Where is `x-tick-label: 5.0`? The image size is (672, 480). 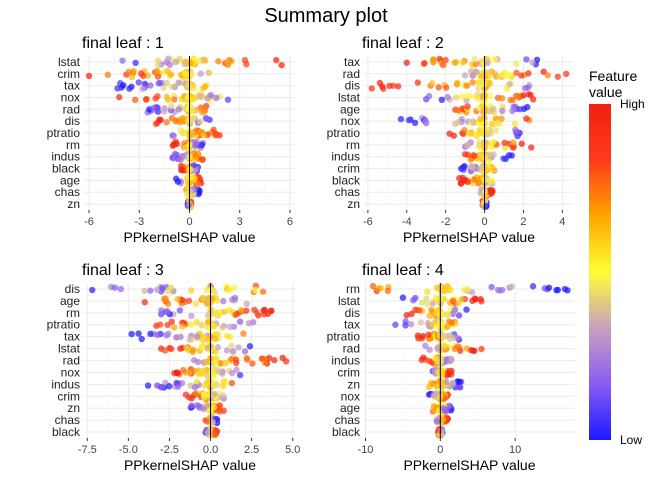 x-tick-label: 5.0 is located at coordinates (292, 450).